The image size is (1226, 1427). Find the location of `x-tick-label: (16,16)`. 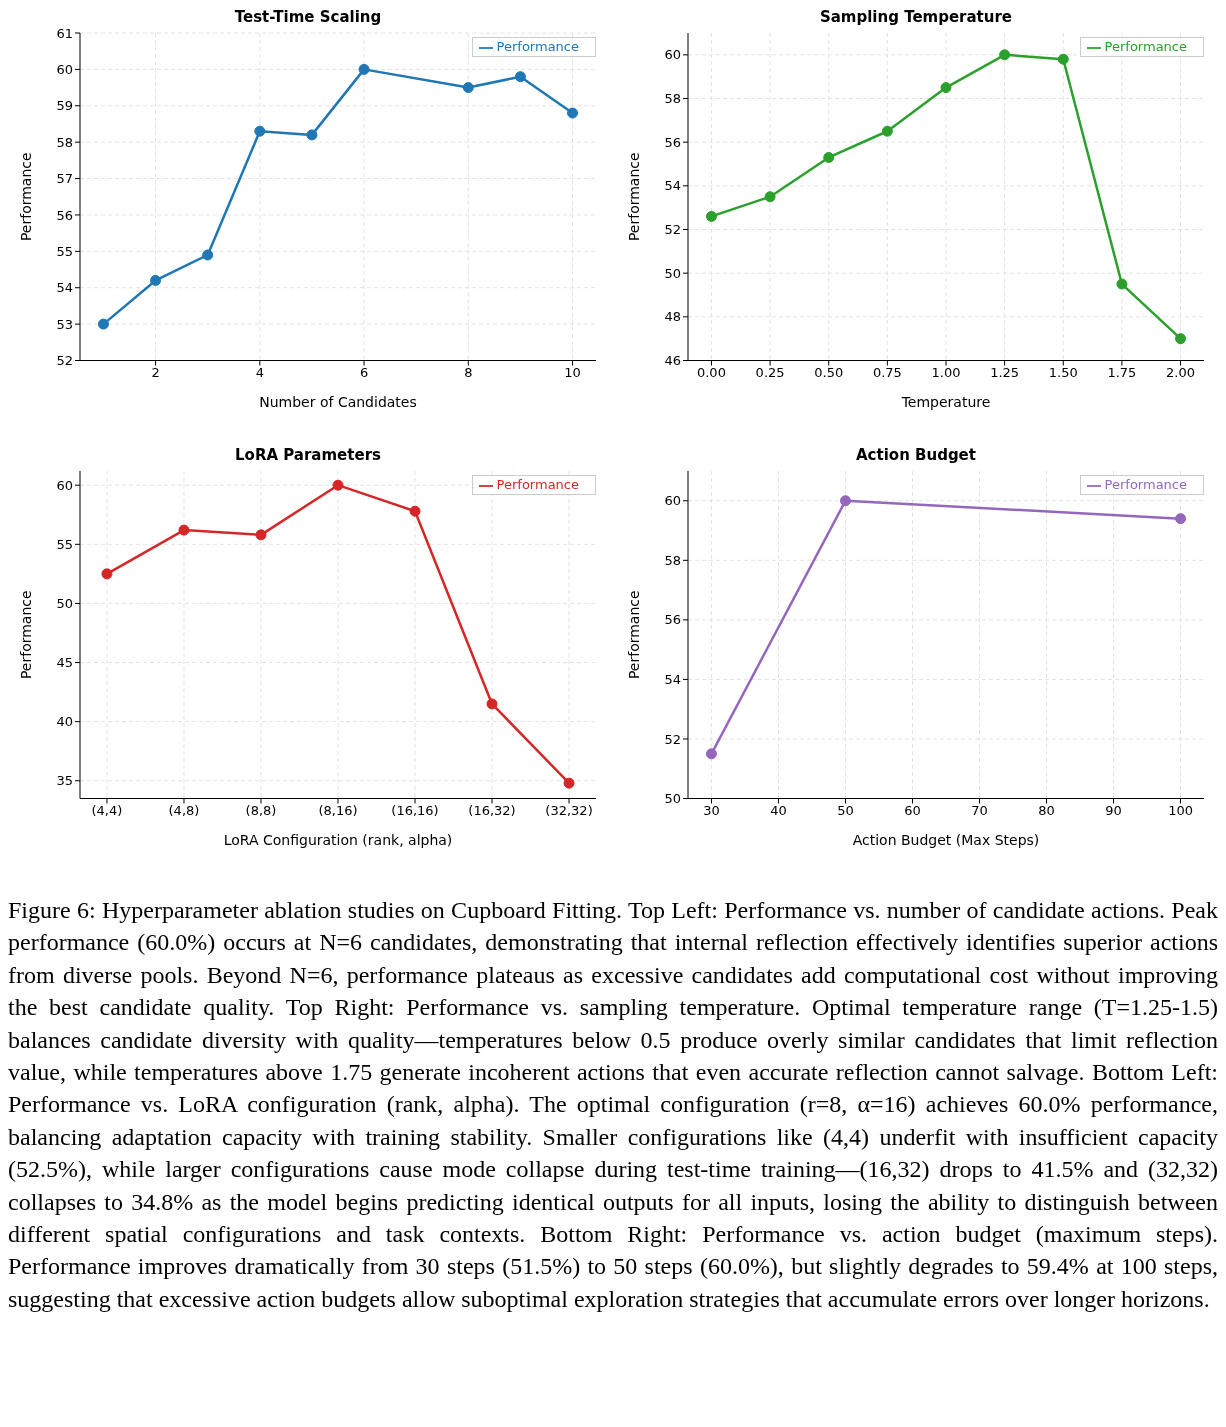

x-tick-label: (16,16) is located at coordinates (415, 810).